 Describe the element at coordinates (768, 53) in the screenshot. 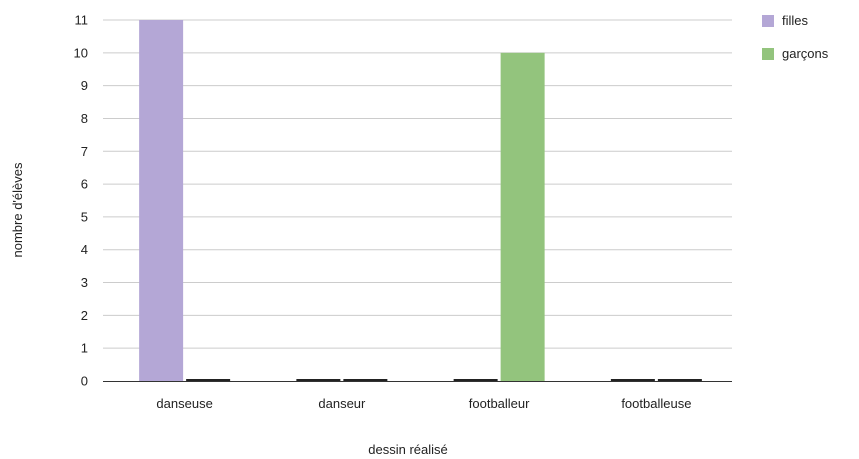

I see `legend-swatch-garcons` at that location.